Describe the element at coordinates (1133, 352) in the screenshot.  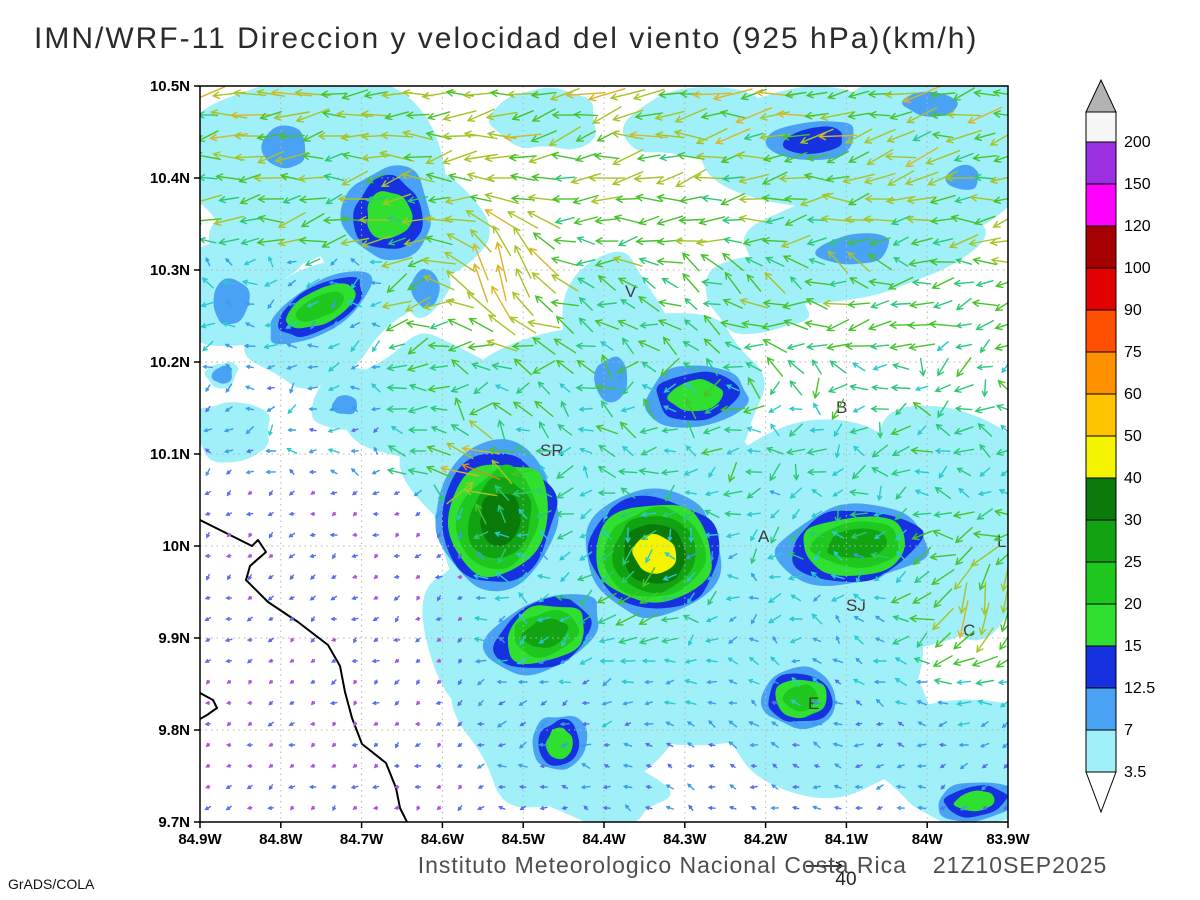
I see `colorbar-label: 75` at that location.